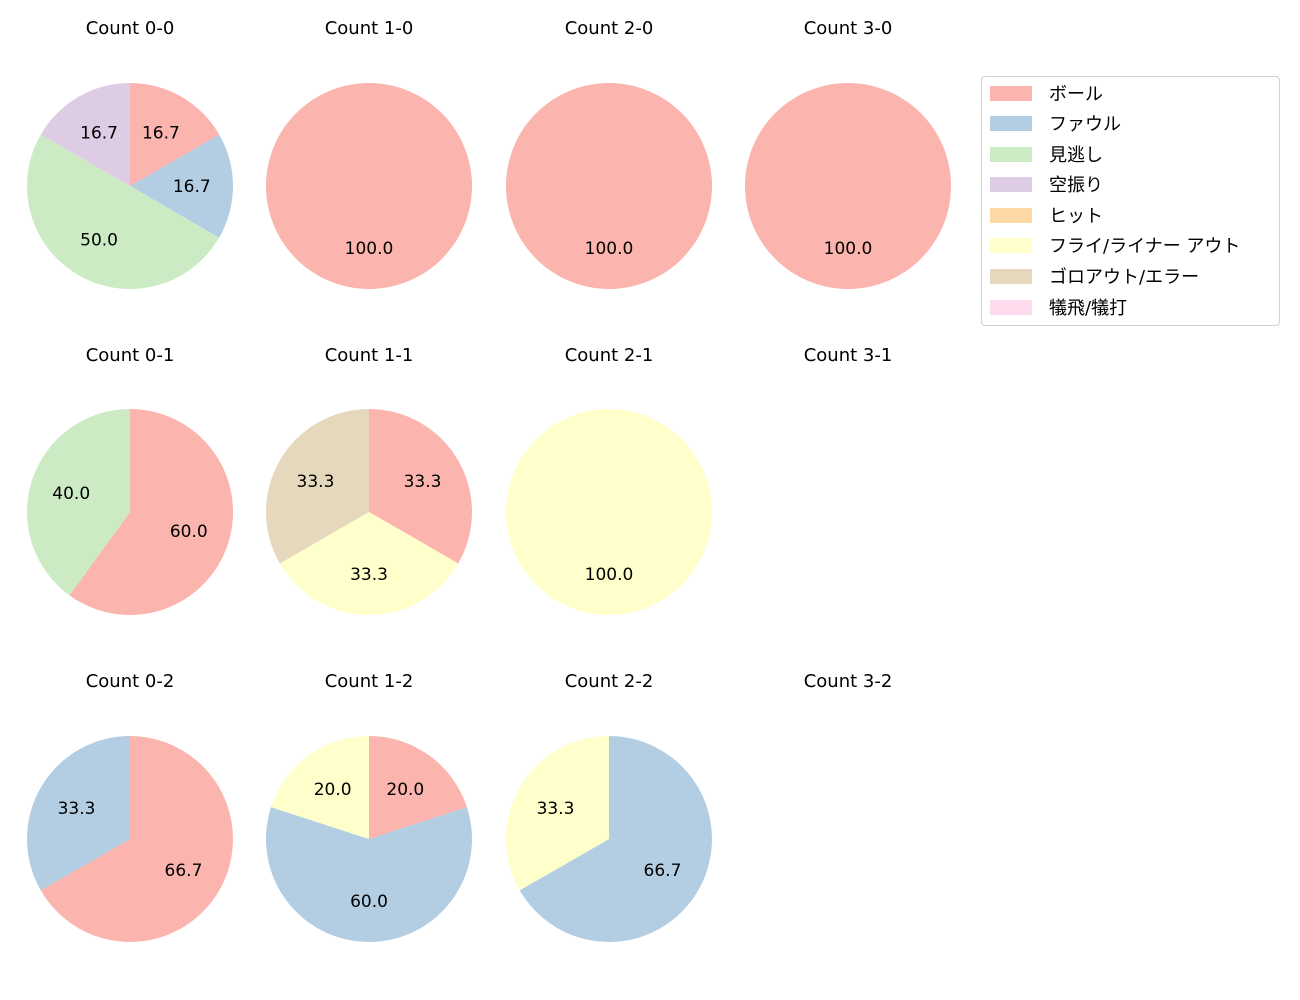  What do you see at coordinates (609, 355) in the screenshot?
I see `chart-title: Count 2-1` at bounding box center [609, 355].